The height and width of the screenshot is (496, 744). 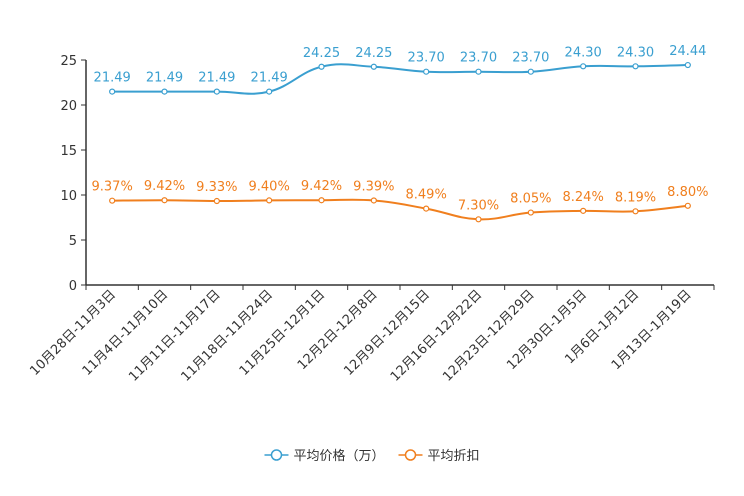 What do you see at coordinates (687, 51) in the screenshot?
I see `data-label: 24.44` at bounding box center [687, 51].